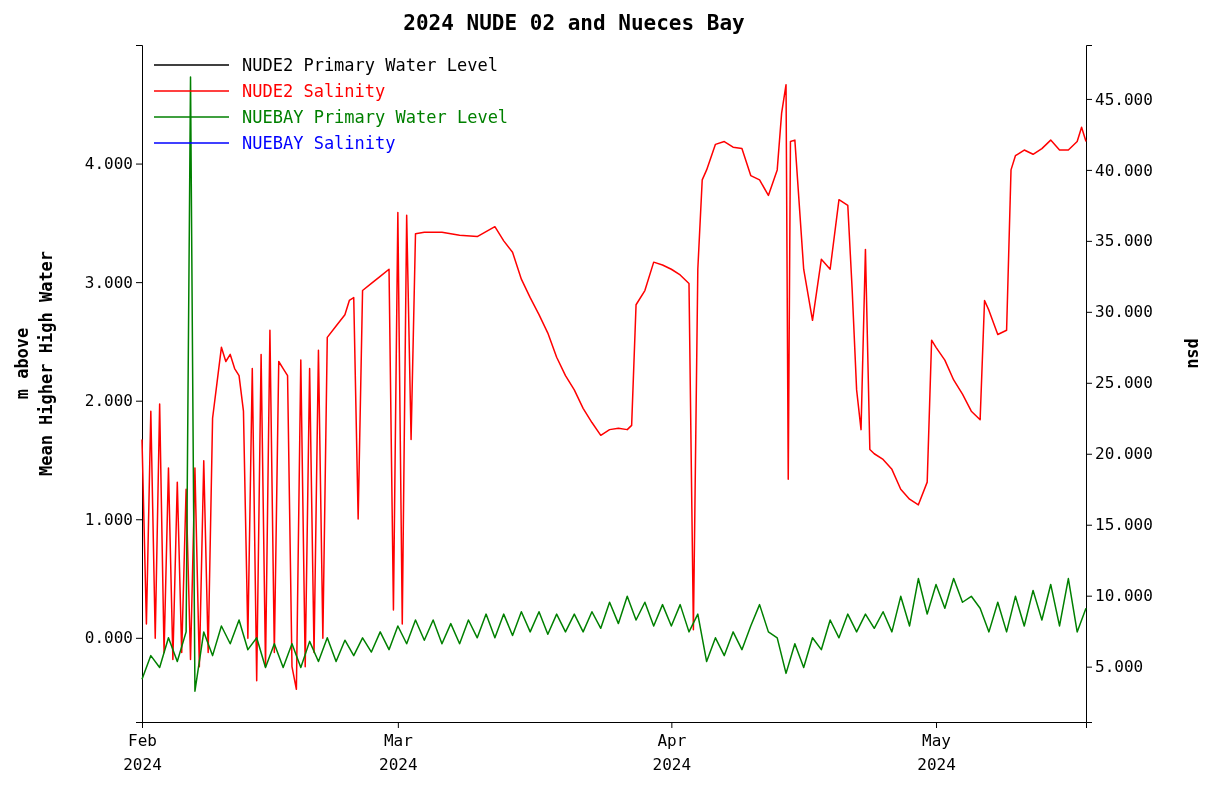 The width and height of the screenshot is (1208, 788). I want to click on y-tick-label: 1.000, so click(108, 519).